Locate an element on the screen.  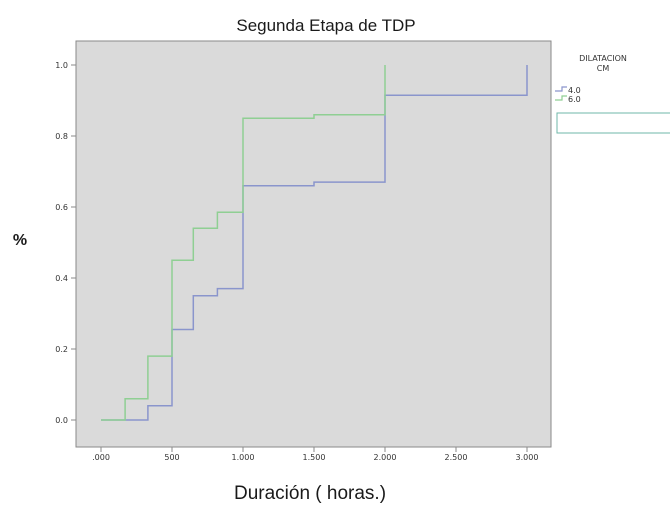
x-tick-label: 2.000 is located at coordinates (385, 457).